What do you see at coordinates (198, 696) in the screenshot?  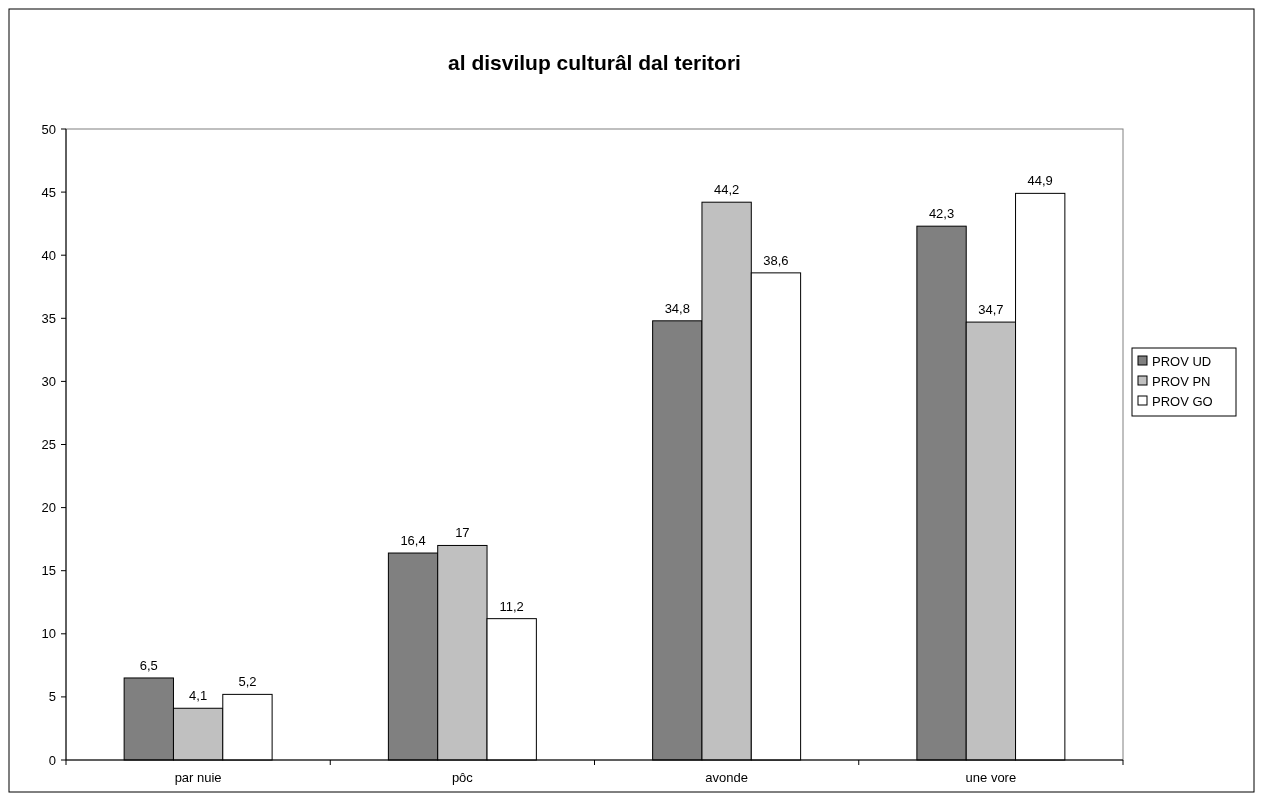 I see `data-label: 4,1` at bounding box center [198, 696].